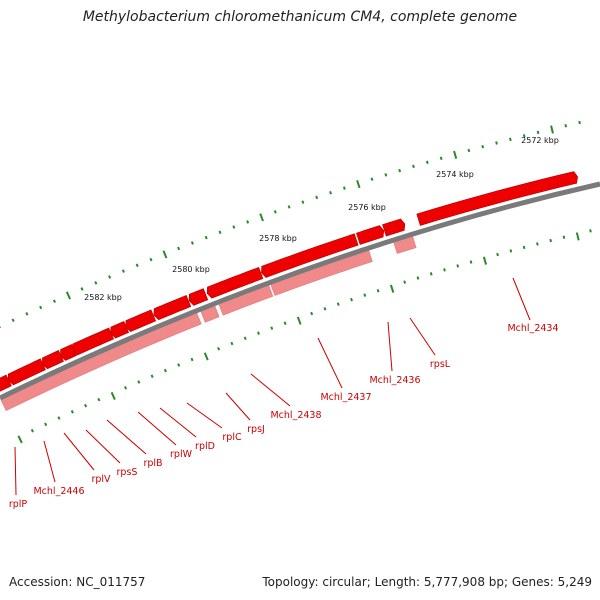  What do you see at coordinates (256, 429) in the screenshot?
I see `gene-label: rpsJ` at bounding box center [256, 429].